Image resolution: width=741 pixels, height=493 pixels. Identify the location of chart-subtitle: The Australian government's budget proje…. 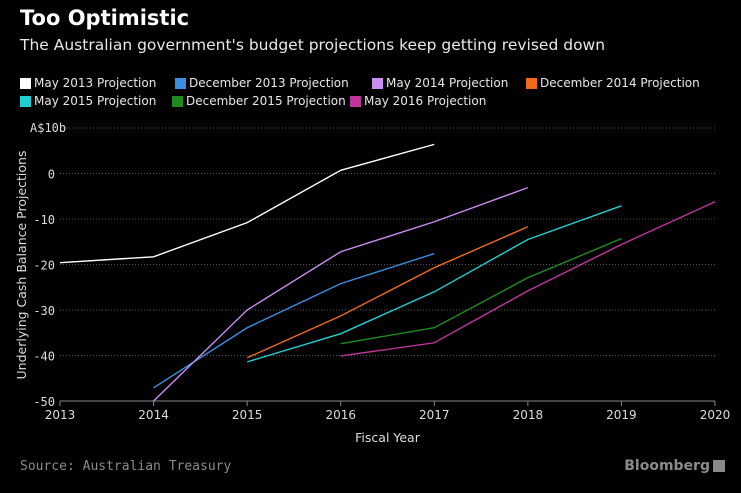
(313, 45).